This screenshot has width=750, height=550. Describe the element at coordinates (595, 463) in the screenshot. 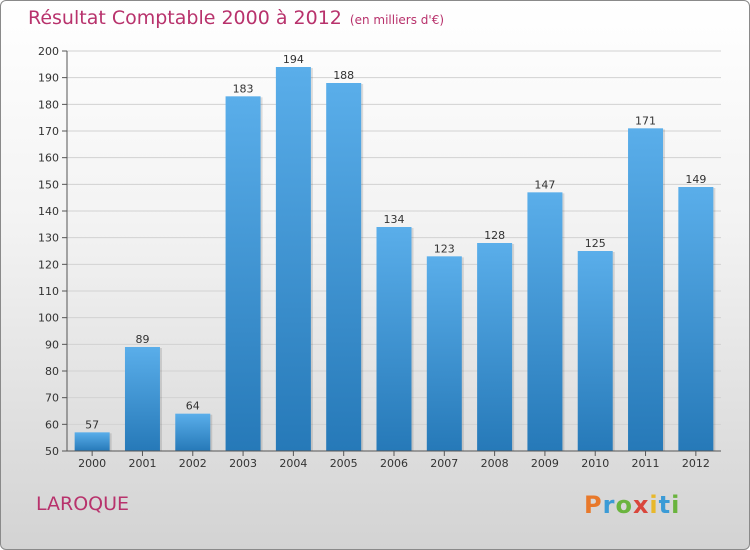

I see `x-tick-label: 2010` at that location.